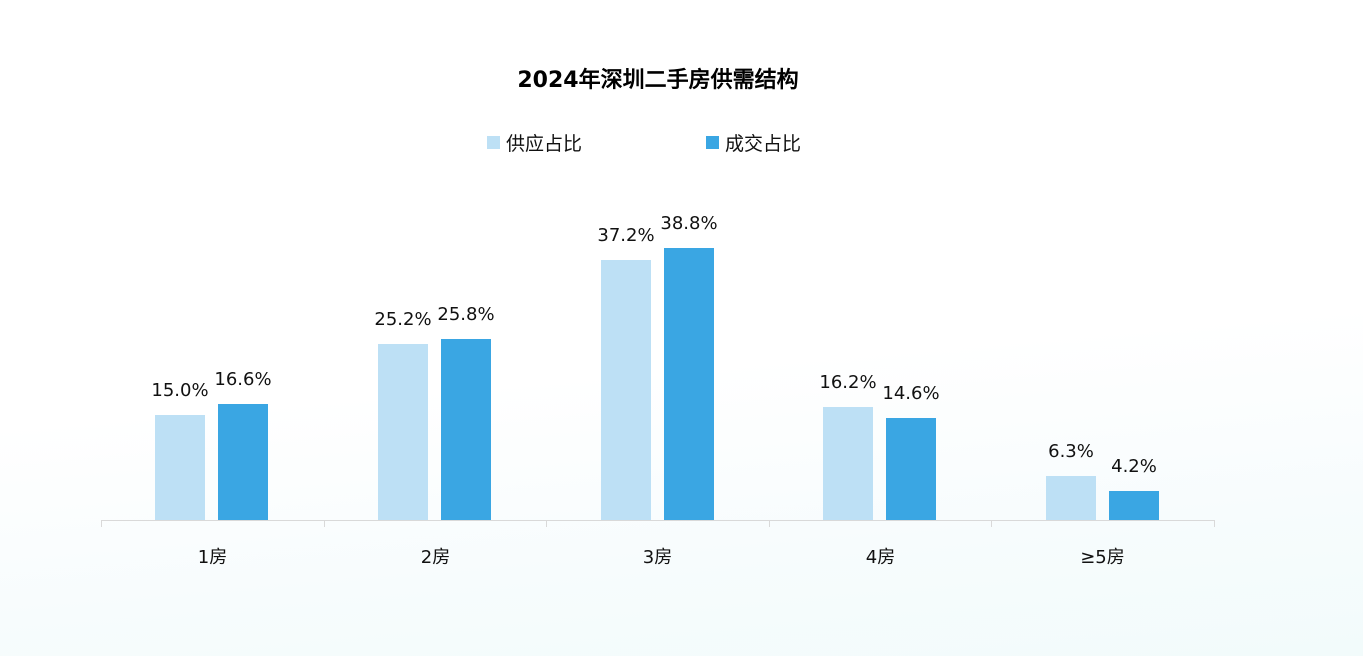 The image size is (1363, 656). What do you see at coordinates (658, 80) in the screenshot?
I see `chart-title: 2024年深圳二手房供需结构` at bounding box center [658, 80].